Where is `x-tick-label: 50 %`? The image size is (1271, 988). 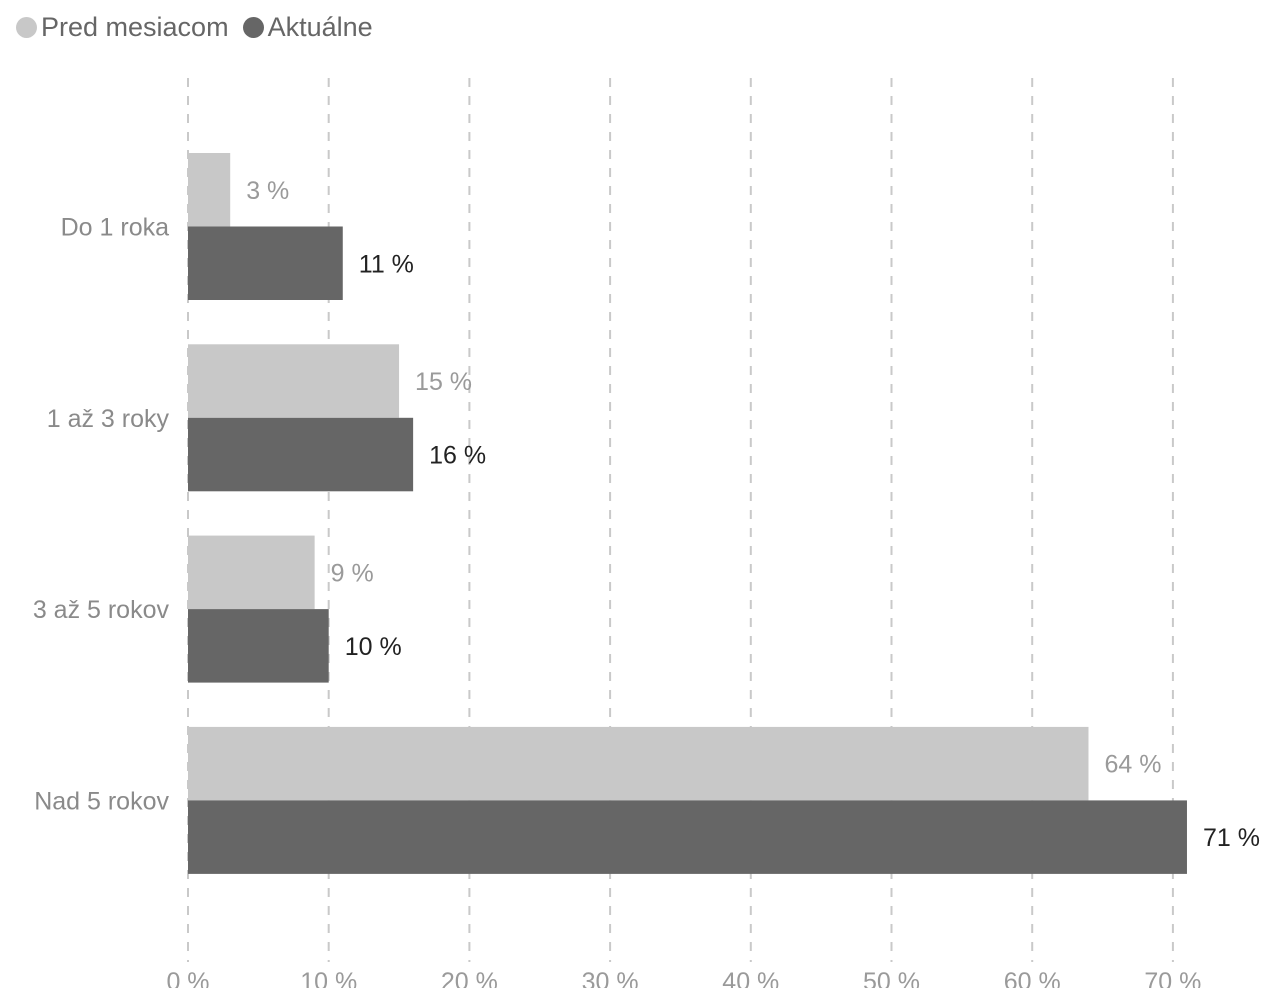
x-tick-label: 50 % is located at coordinates (891, 978).